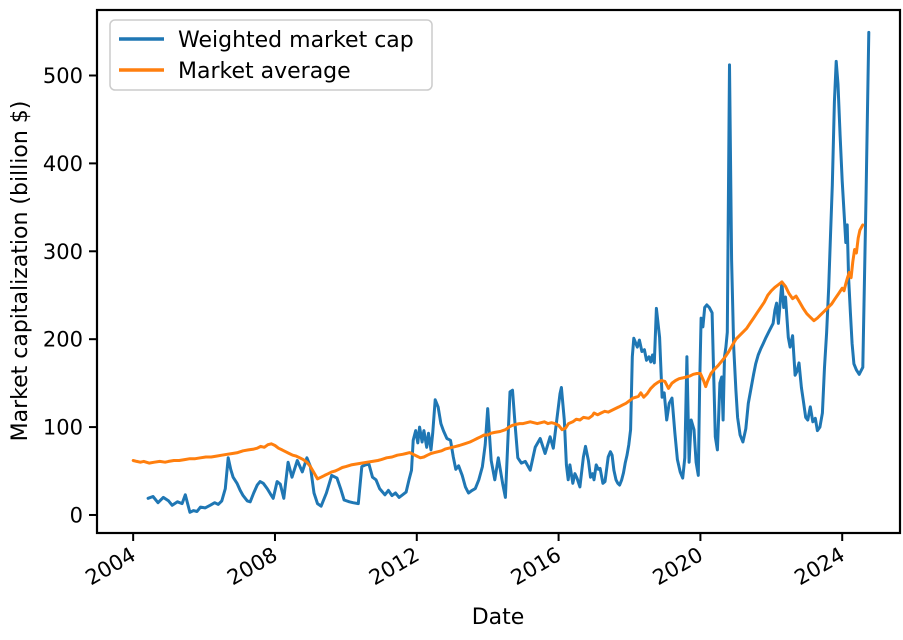 Image resolution: width=903 pixels, height=640 pixels. Describe the element at coordinates (63, 76) in the screenshot. I see `y-tick-label: 500` at that location.